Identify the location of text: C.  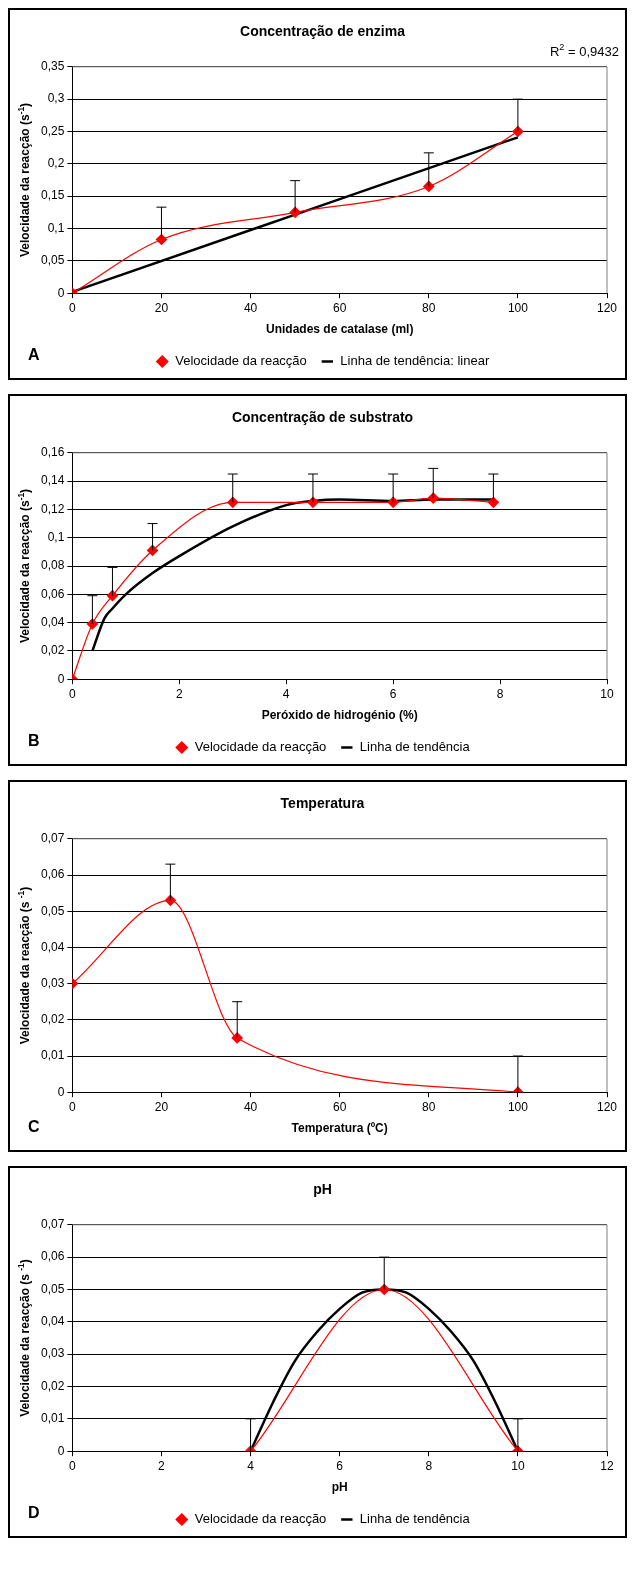
(34, 1127).